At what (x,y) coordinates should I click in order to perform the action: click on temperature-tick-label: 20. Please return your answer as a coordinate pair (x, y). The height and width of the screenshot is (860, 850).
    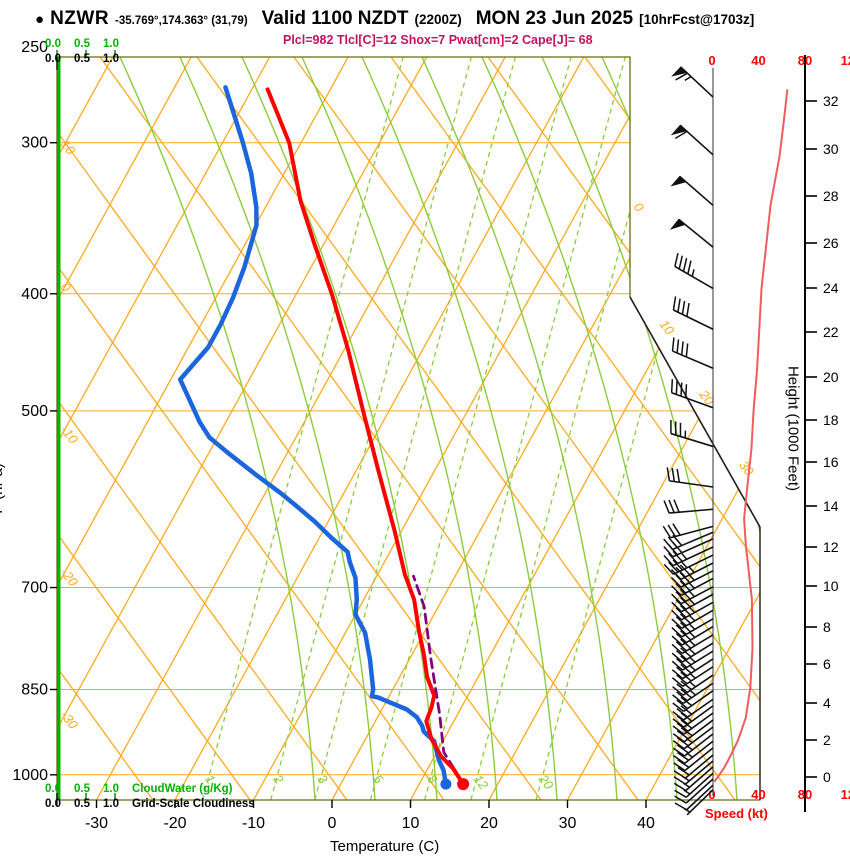
    Looking at the image, I should click on (489, 823).